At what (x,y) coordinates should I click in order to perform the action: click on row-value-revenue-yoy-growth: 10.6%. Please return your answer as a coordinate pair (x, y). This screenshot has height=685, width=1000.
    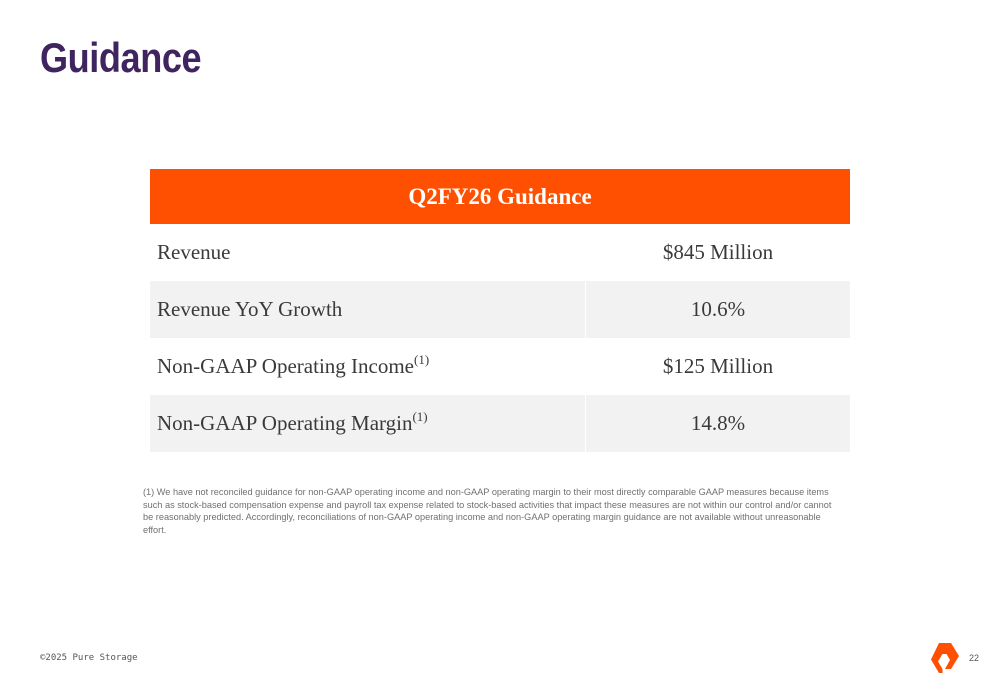
    Looking at the image, I should click on (717, 309).